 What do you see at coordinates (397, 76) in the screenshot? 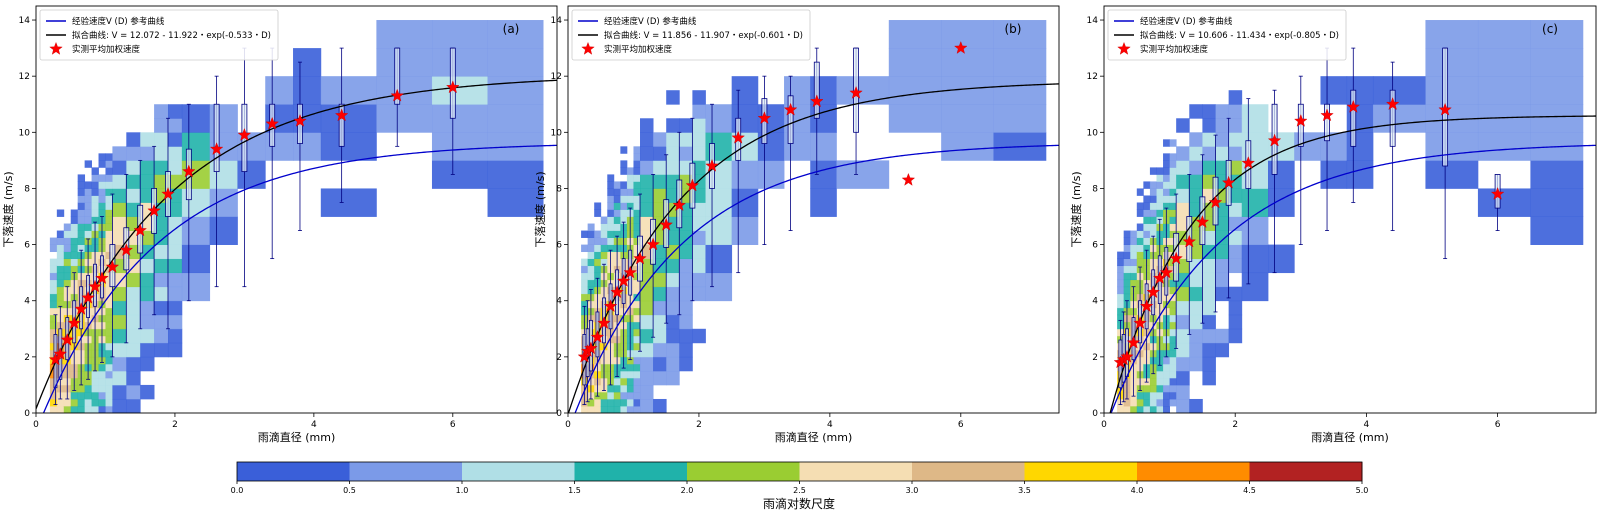
I see `box` at bounding box center [397, 76].